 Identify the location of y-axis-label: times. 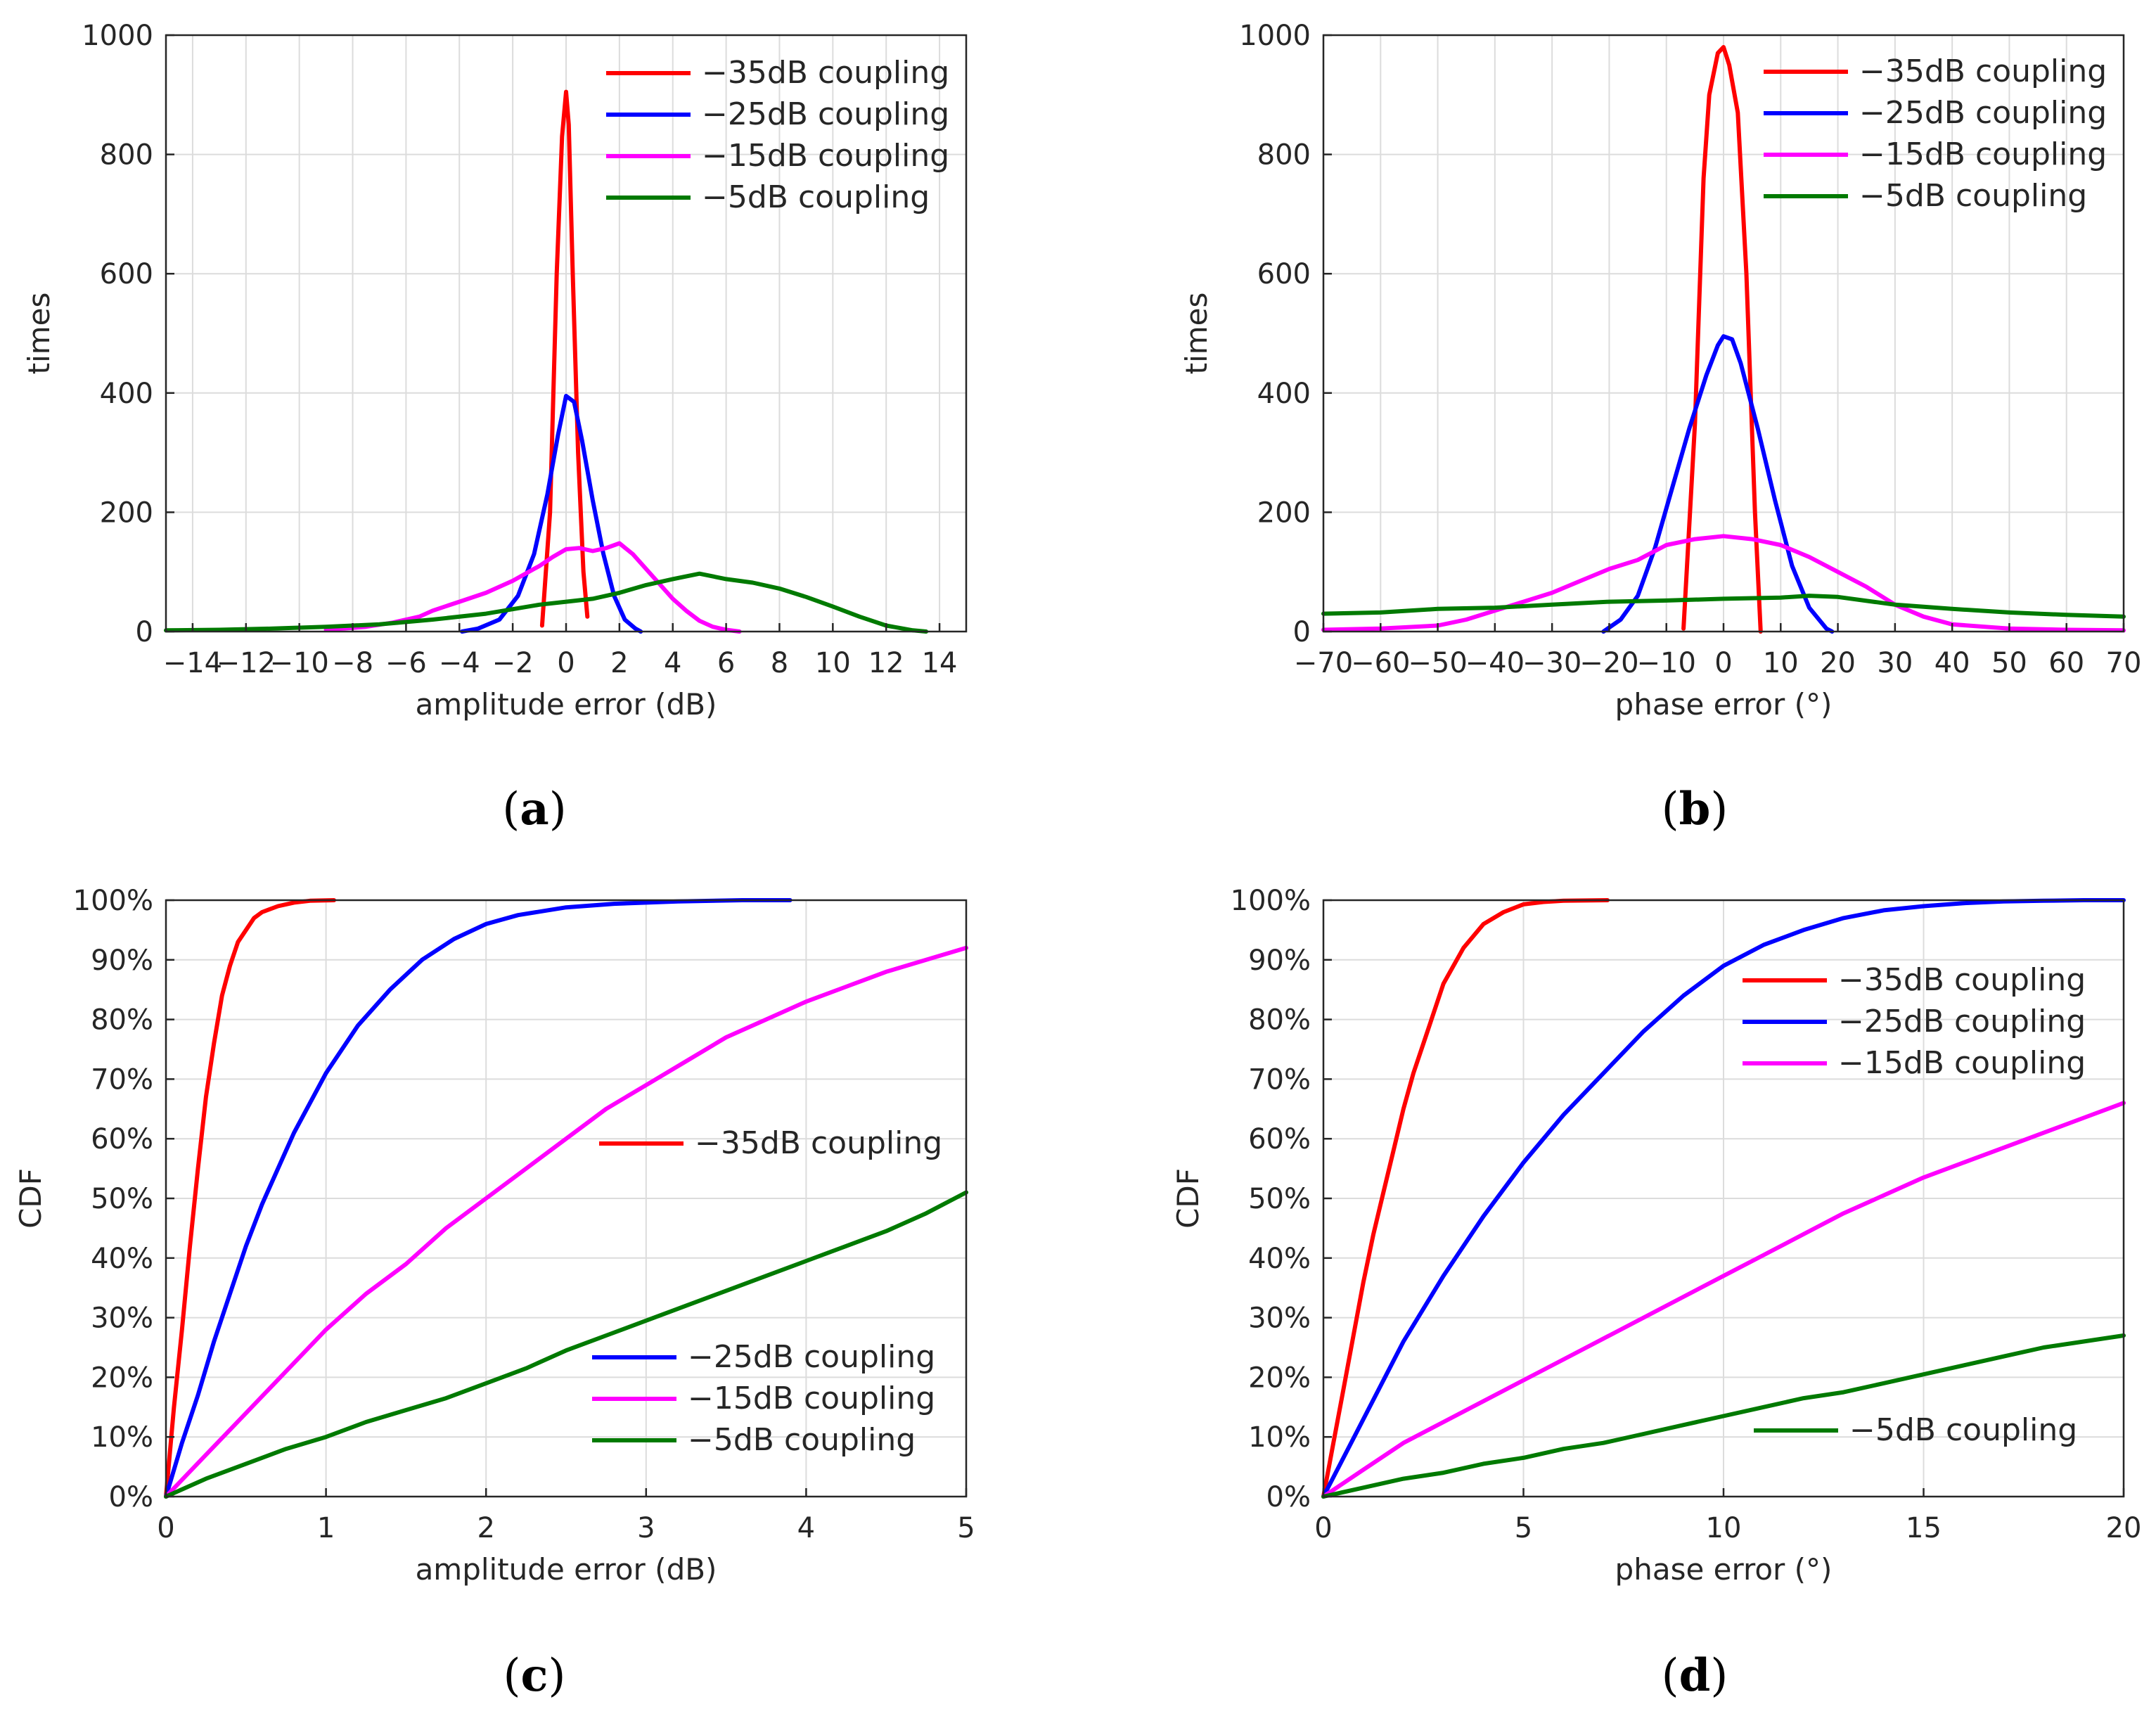
(39, 334).